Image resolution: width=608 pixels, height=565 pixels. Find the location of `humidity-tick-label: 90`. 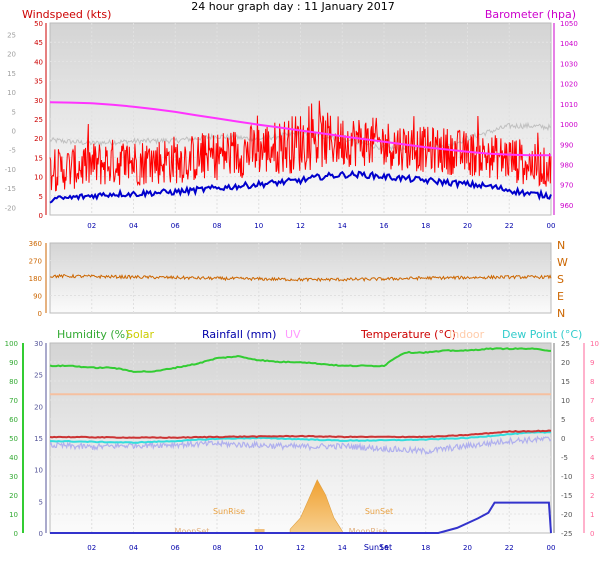

humidity-tick-label: 90 is located at coordinates (13, 363).